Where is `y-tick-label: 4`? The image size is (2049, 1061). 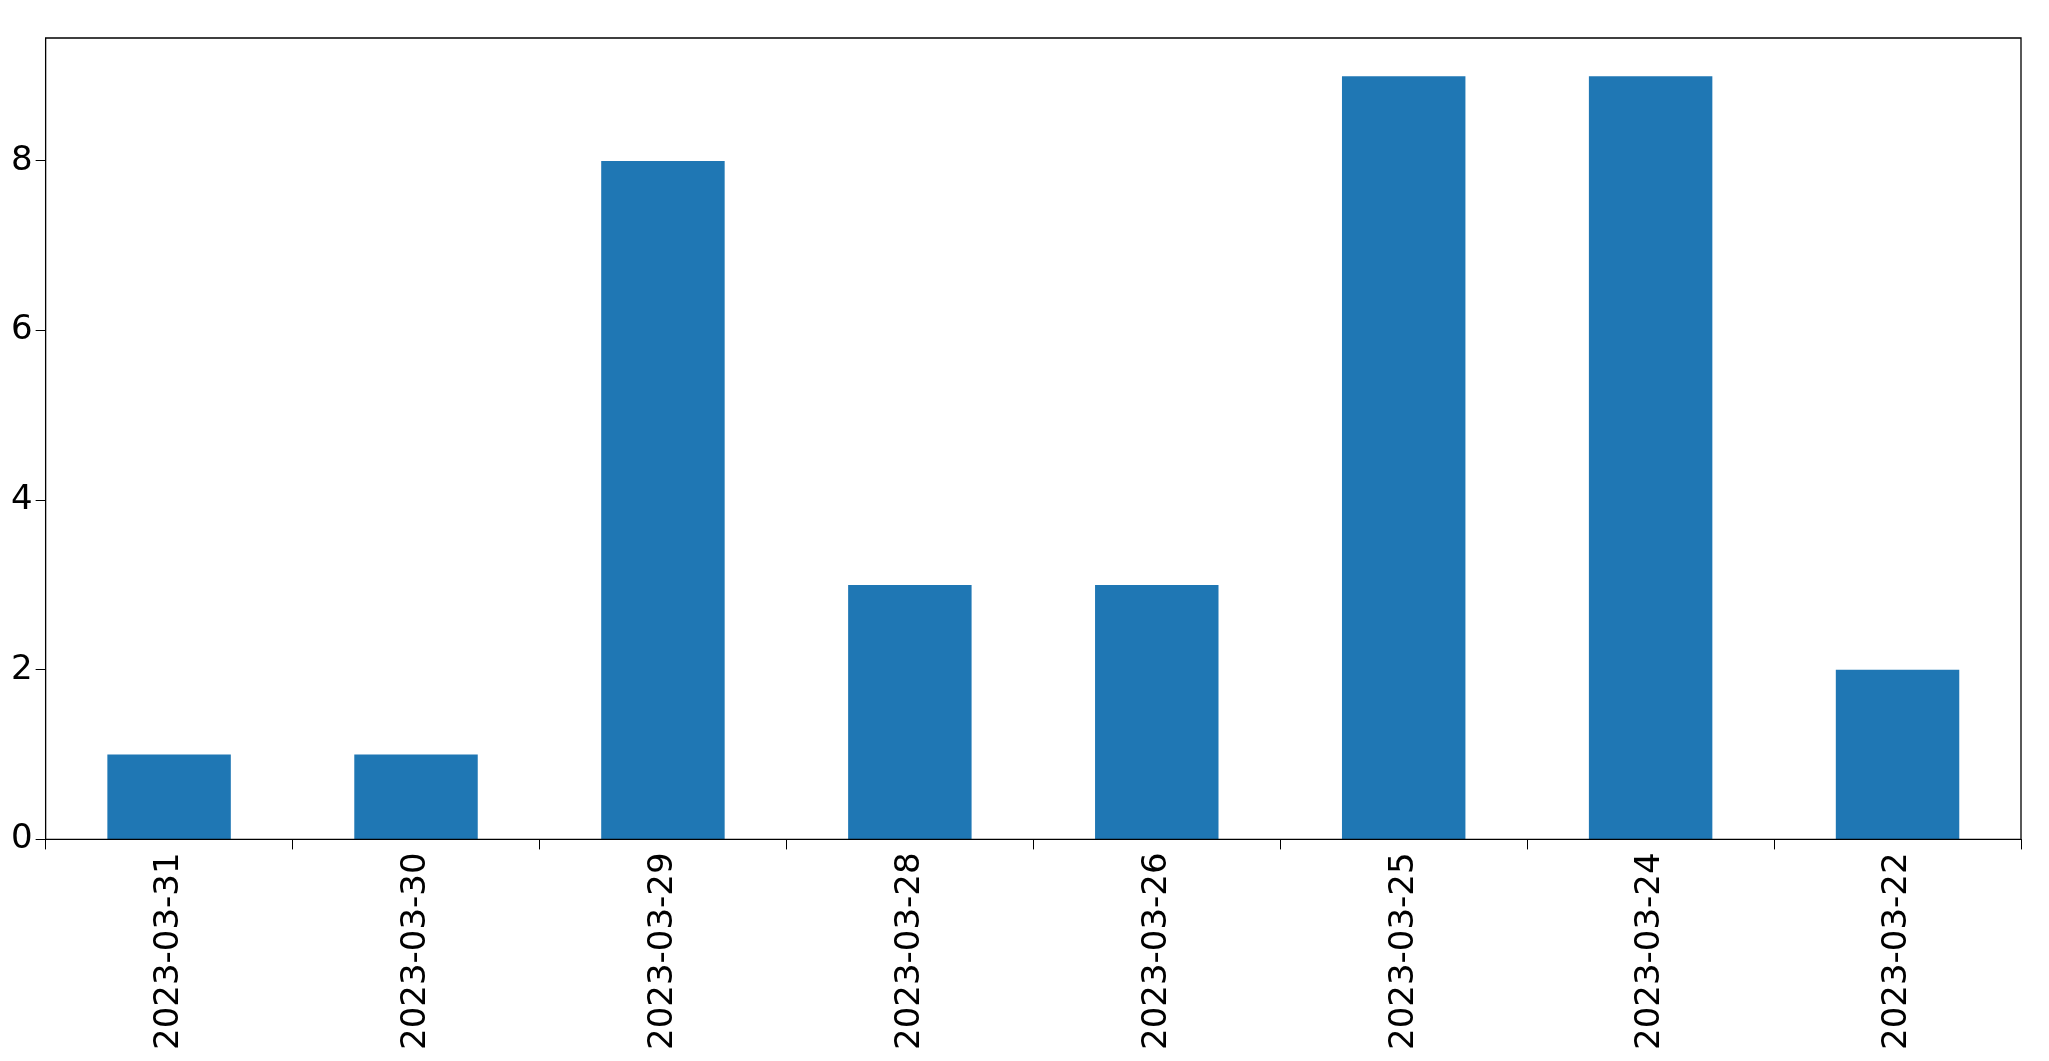 y-tick-label: 4 is located at coordinates (21, 497).